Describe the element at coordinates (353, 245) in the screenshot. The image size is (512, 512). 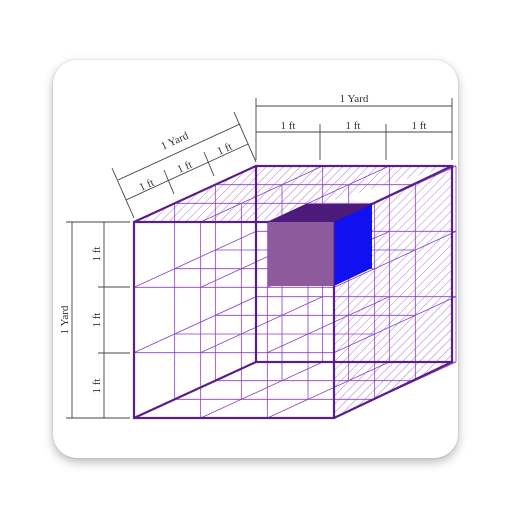
I see `small-cube-side` at that location.